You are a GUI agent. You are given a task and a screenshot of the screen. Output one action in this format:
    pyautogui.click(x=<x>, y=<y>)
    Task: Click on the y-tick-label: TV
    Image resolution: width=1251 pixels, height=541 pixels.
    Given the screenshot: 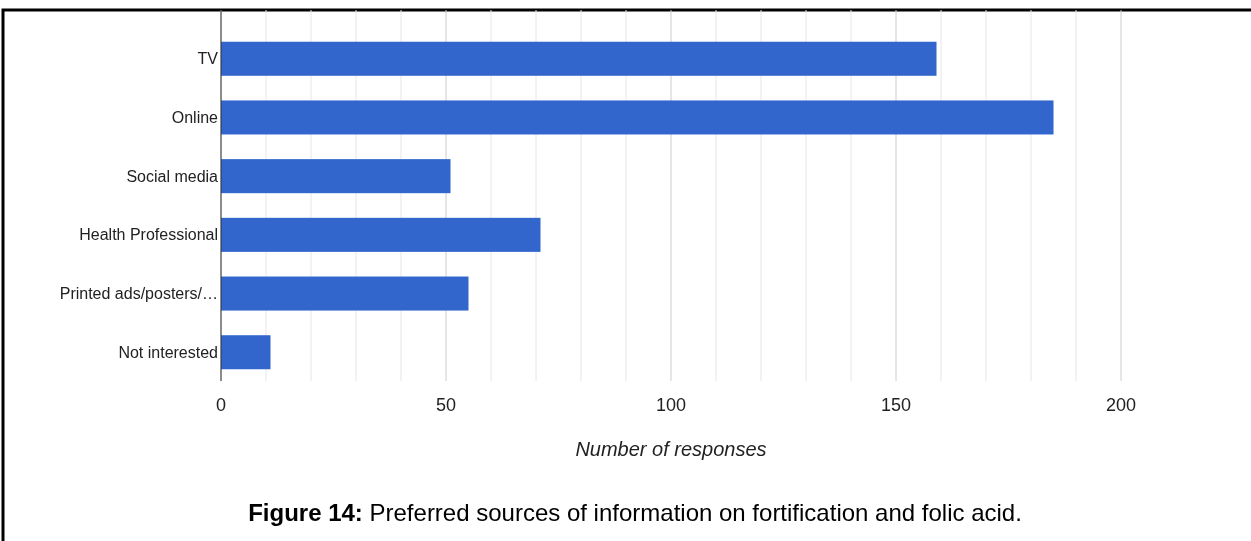 What is the action you would take?
    pyautogui.click(x=208, y=59)
    